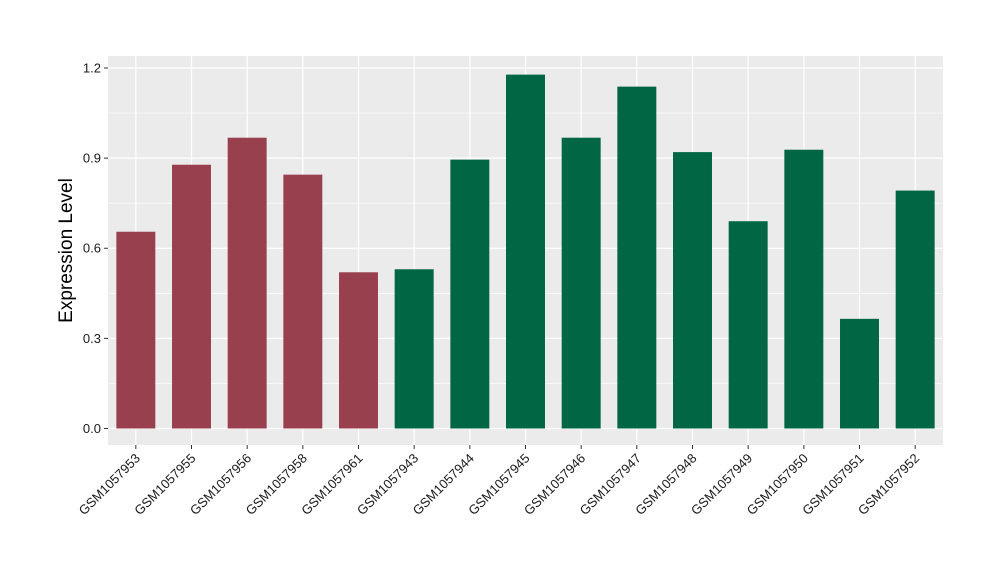  Describe the element at coordinates (92, 248) in the screenshot. I see `y-tick-label: 0.6` at that location.